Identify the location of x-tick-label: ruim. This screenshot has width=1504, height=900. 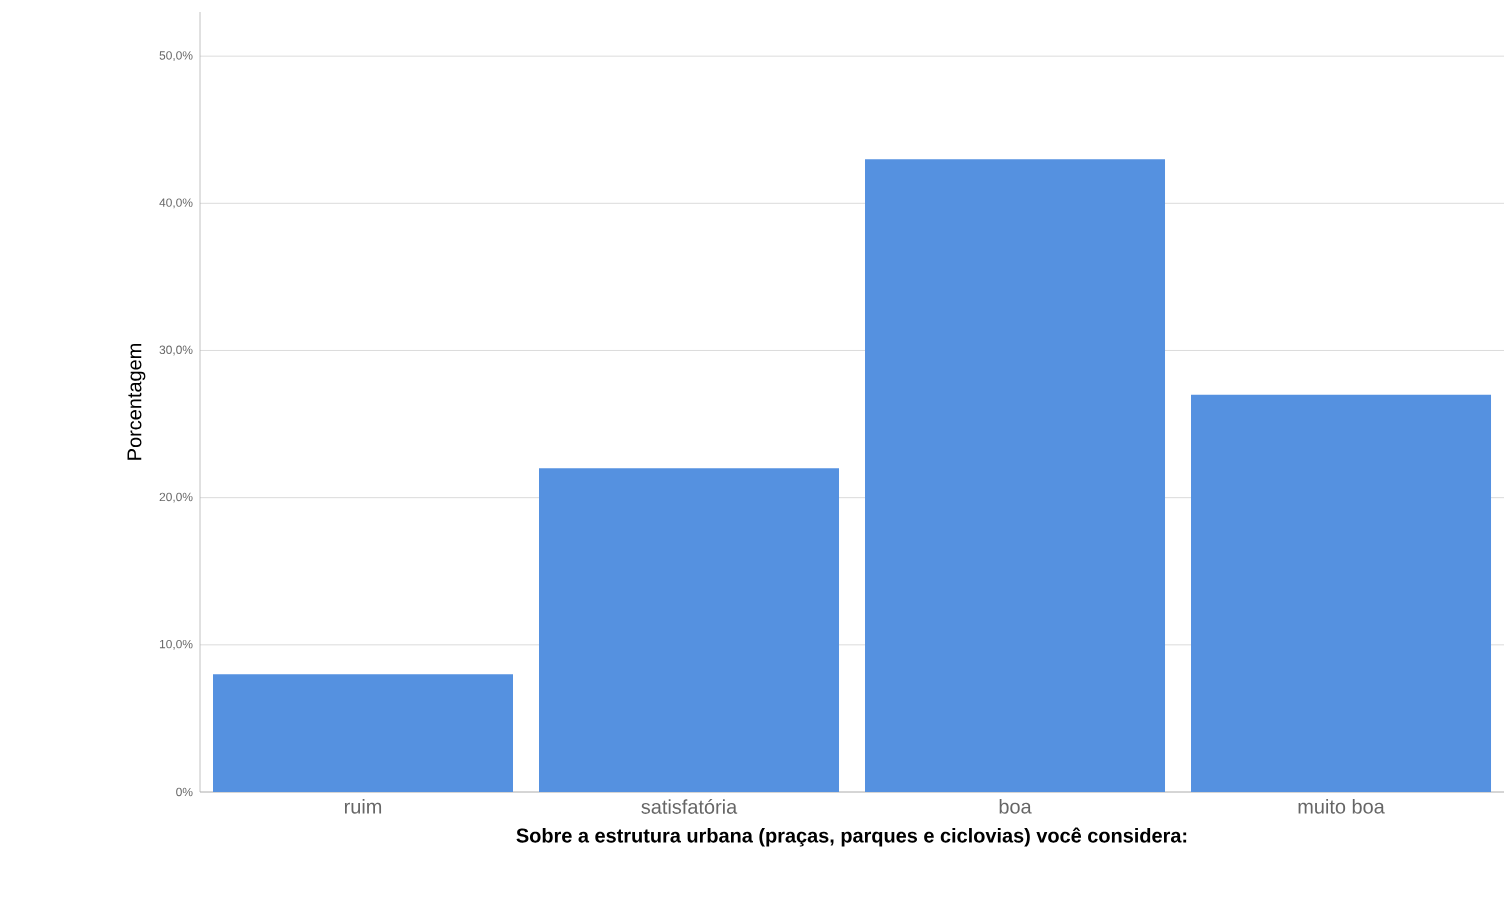
(363, 806).